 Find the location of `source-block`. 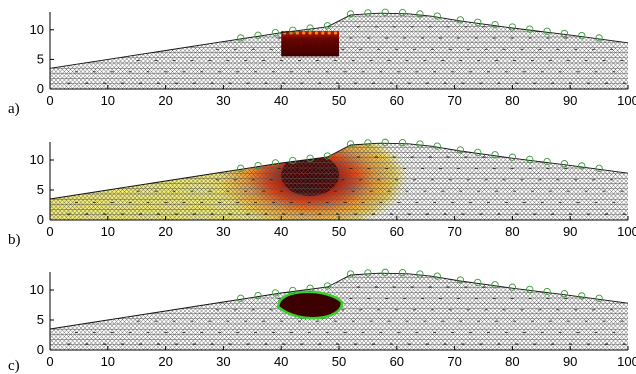

source-block is located at coordinates (310, 43).